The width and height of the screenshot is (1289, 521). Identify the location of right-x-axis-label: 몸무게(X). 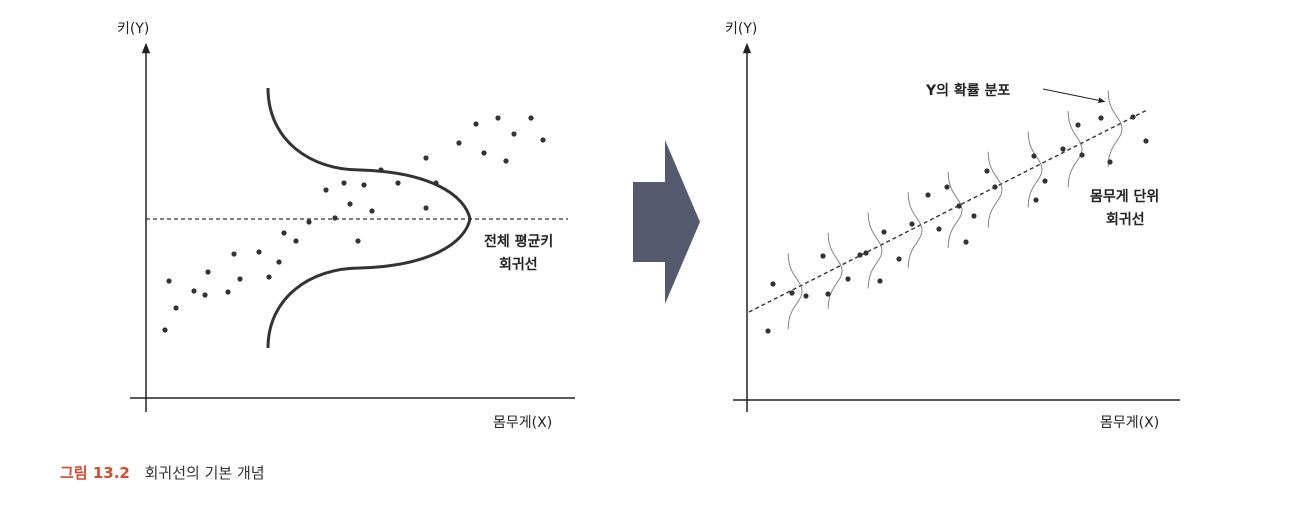
(1129, 423).